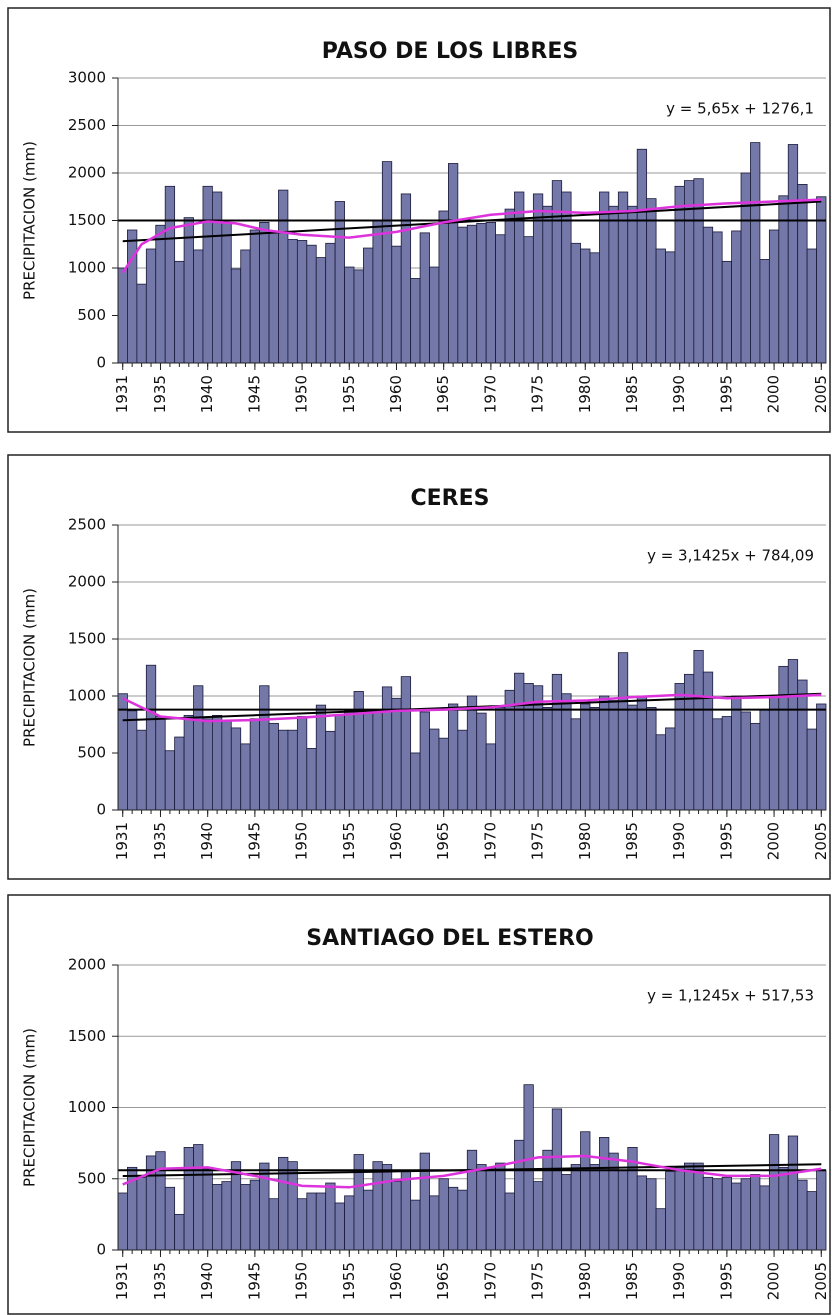 Image resolution: width=832 pixels, height=1315 pixels. I want to click on x-tick-label: 2000, so click(774, 394).